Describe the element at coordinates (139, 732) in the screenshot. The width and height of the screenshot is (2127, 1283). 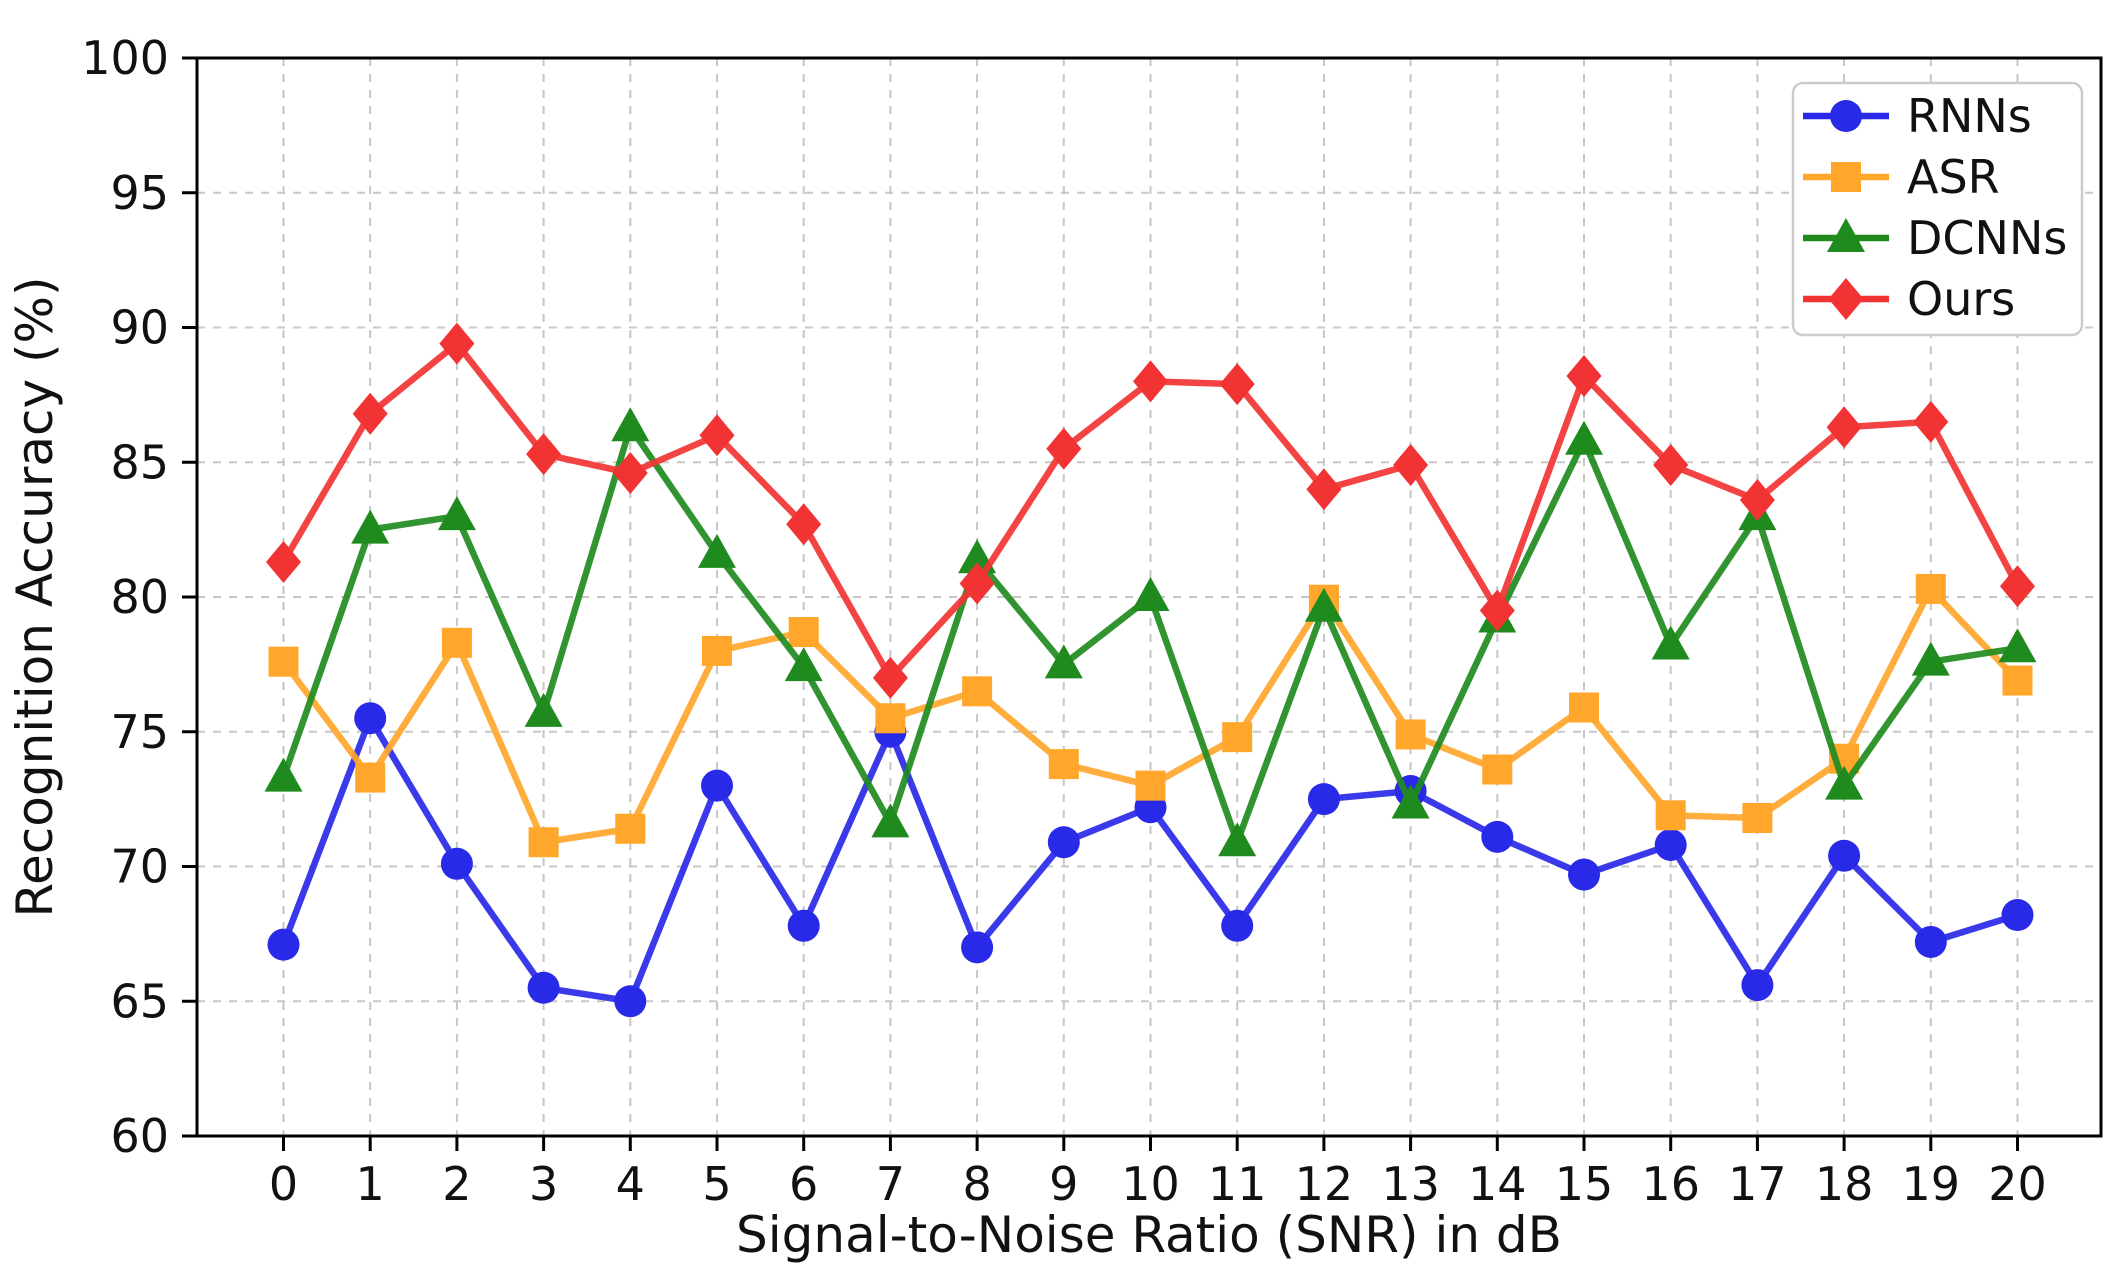
I see `y-tick-label: 75` at that location.